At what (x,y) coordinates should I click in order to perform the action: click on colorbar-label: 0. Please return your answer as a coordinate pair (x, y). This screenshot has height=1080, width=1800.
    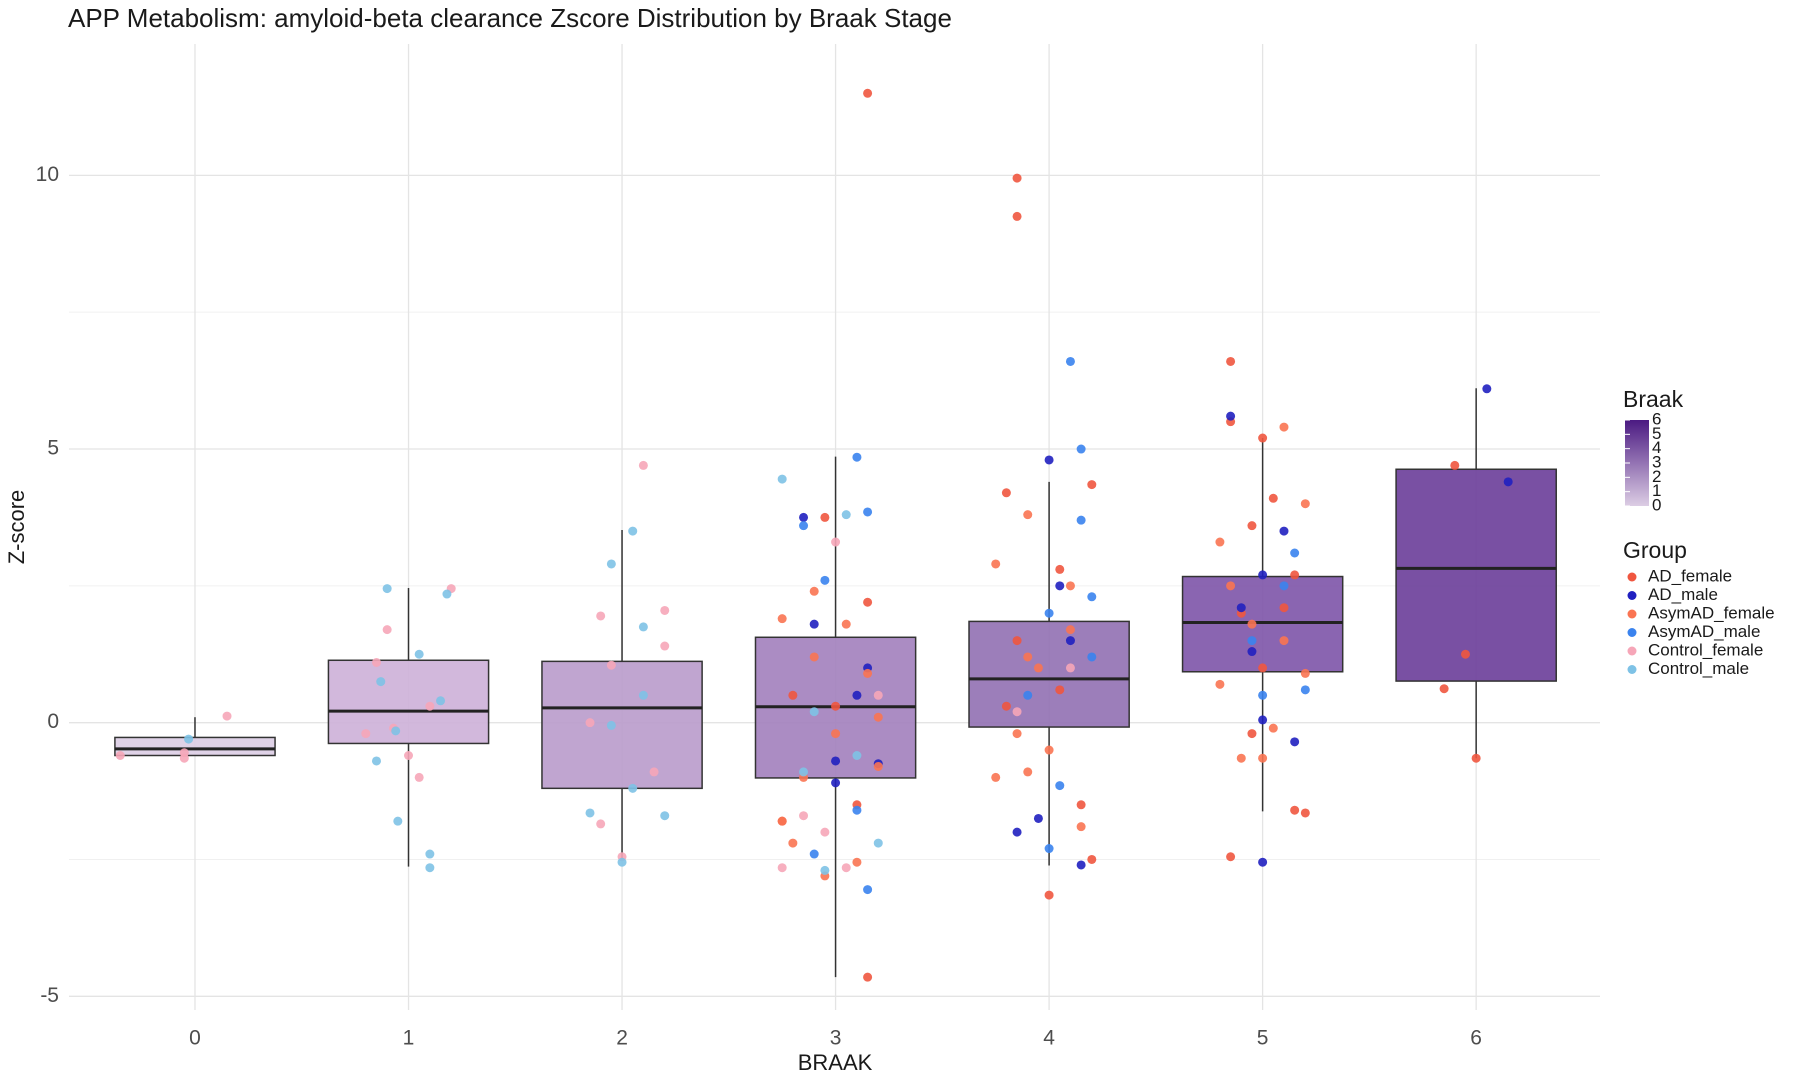
    Looking at the image, I should click on (1656, 504).